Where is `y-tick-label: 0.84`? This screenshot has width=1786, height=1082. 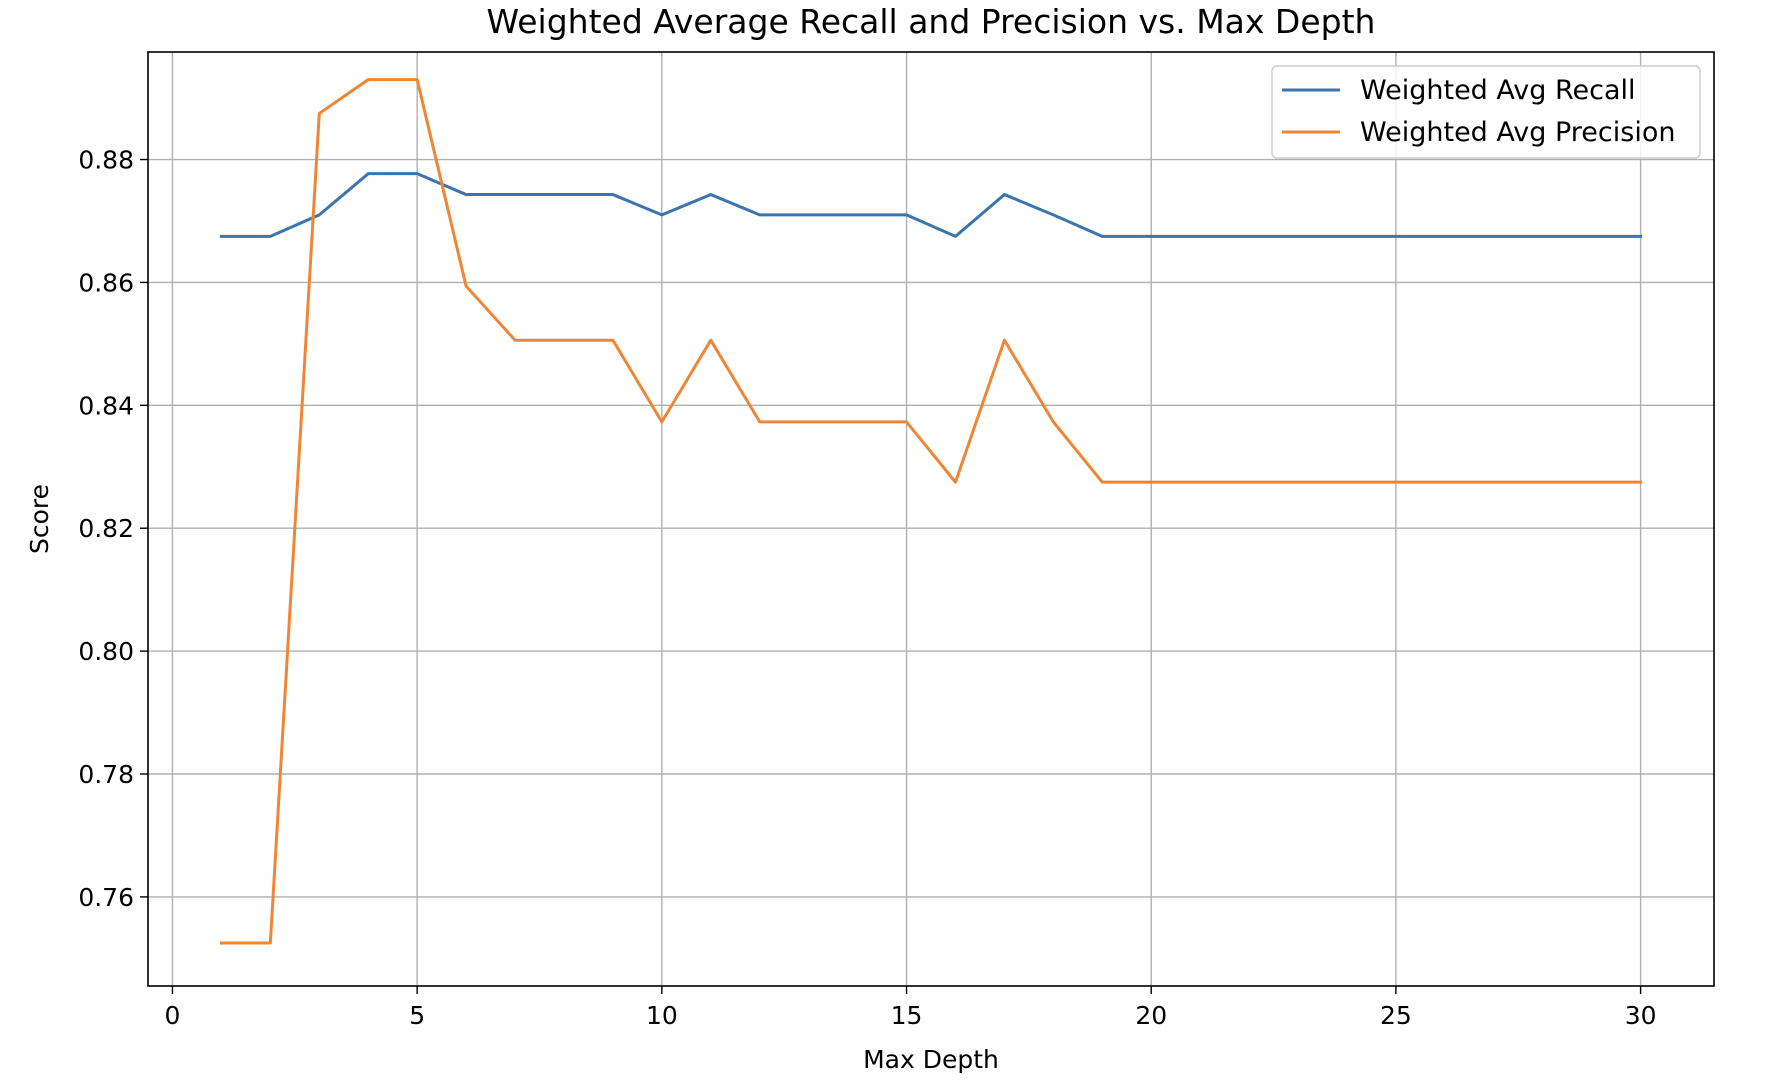
y-tick-label: 0.84 is located at coordinates (106, 405).